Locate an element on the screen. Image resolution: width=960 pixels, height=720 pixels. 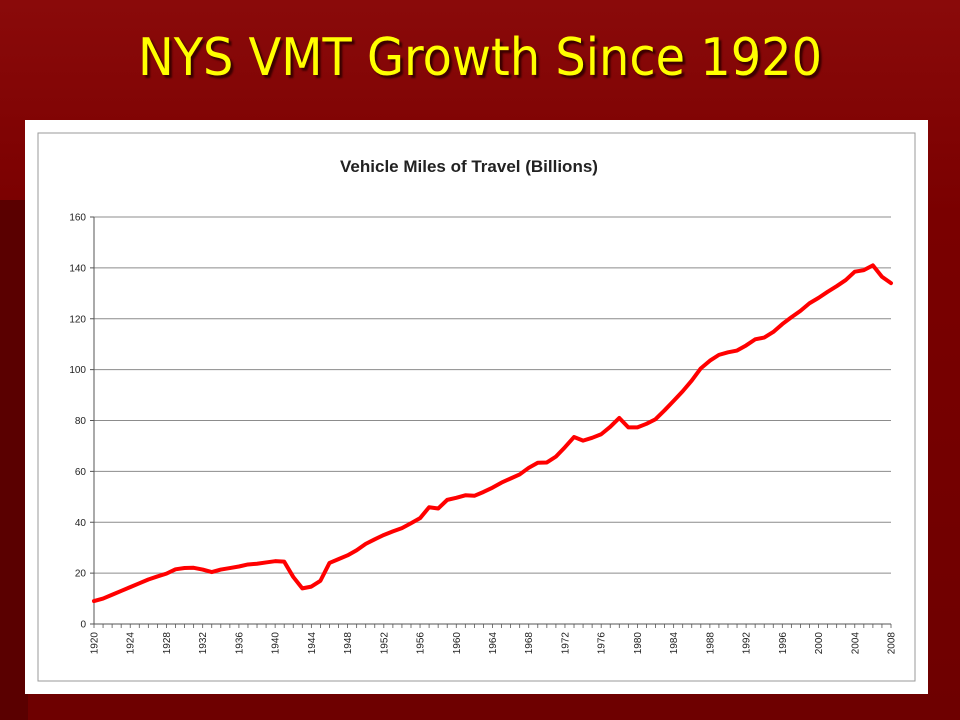
x-tick-label: 1996 is located at coordinates (783, 643).